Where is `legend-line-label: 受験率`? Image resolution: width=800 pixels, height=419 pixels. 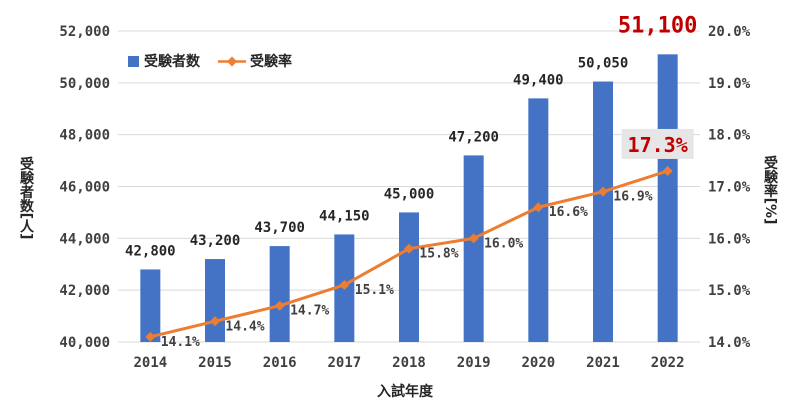 legend-line-label: 受験率 is located at coordinates (271, 61).